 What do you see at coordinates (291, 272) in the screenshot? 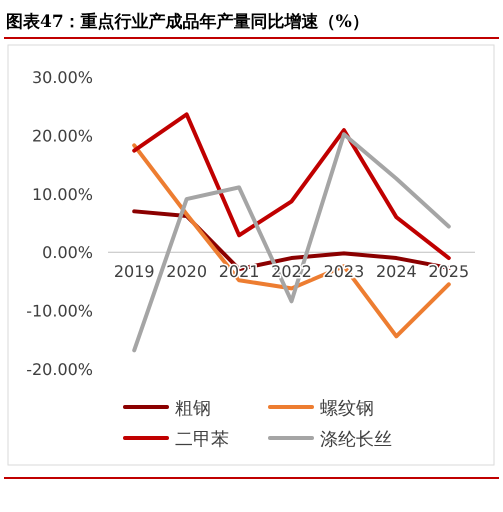
I see `x-tick-label: 2022` at bounding box center [291, 272].